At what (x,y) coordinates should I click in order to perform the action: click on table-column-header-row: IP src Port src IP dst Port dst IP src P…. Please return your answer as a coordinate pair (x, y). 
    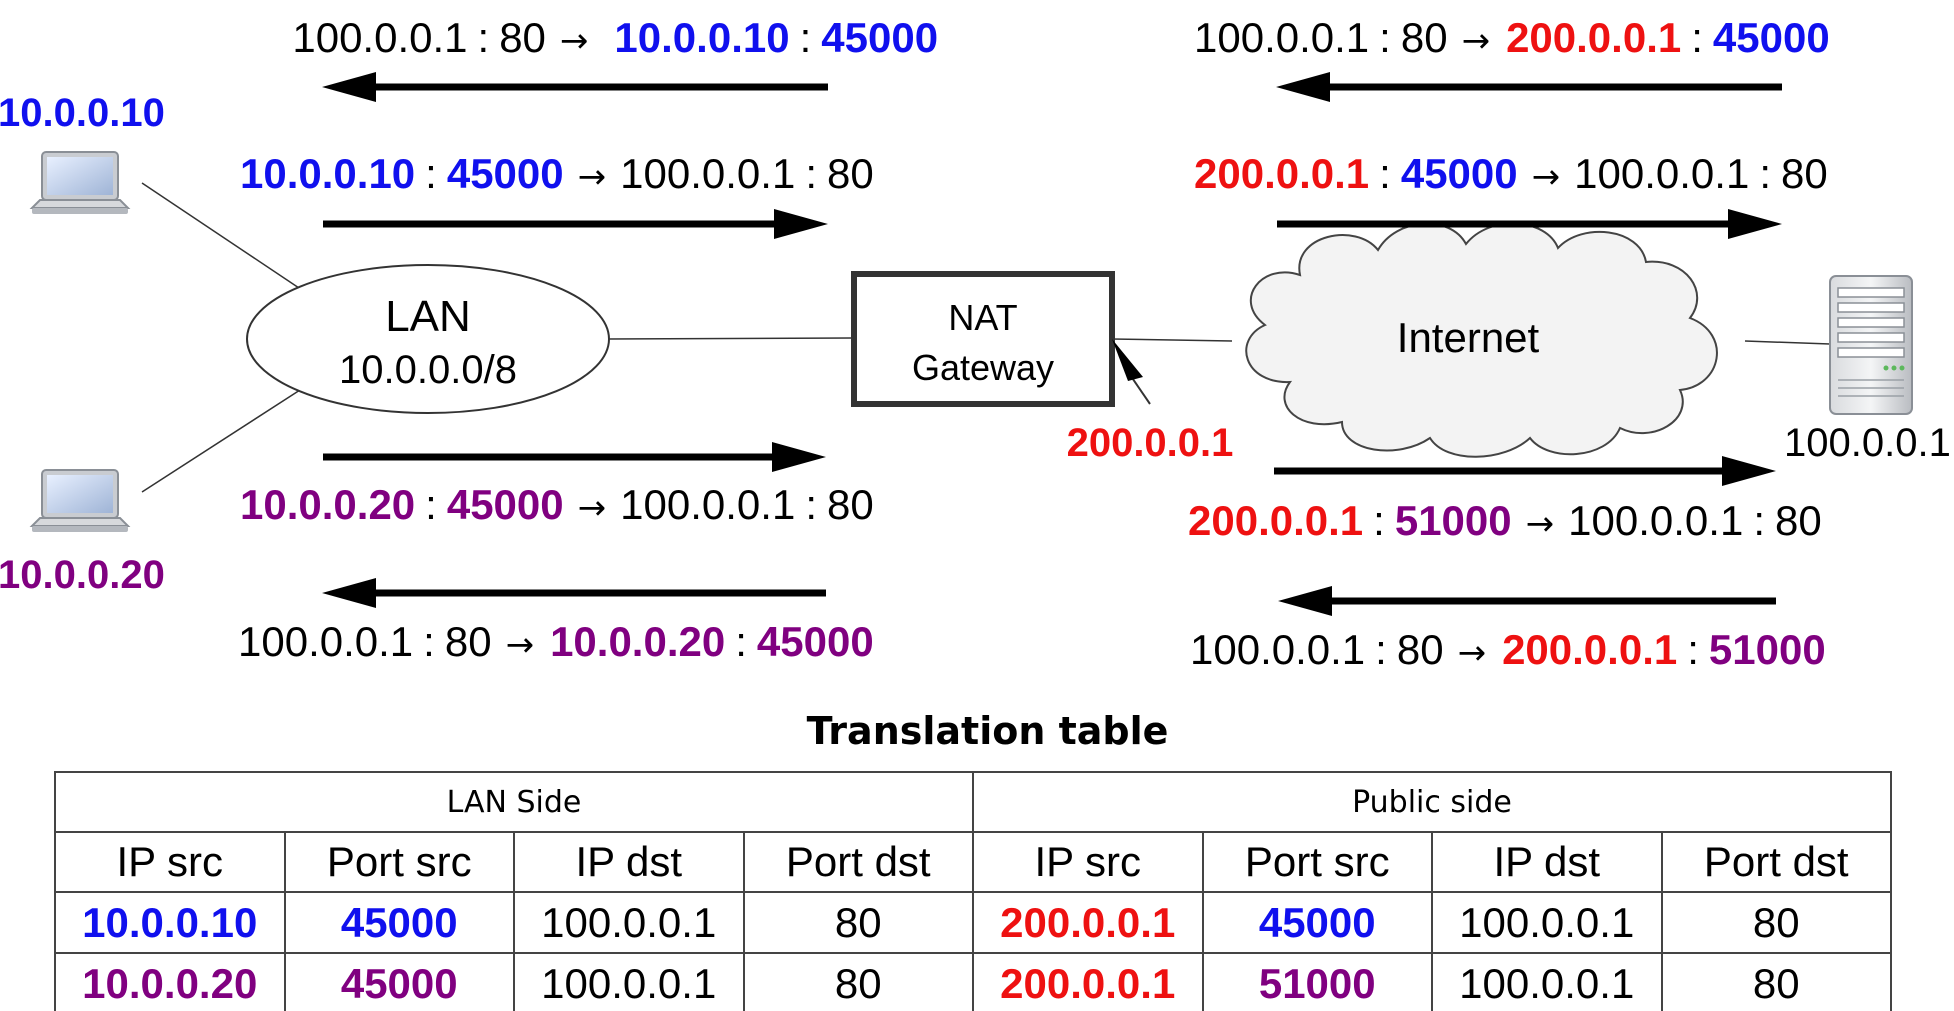
    Looking at the image, I should click on (973, 862).